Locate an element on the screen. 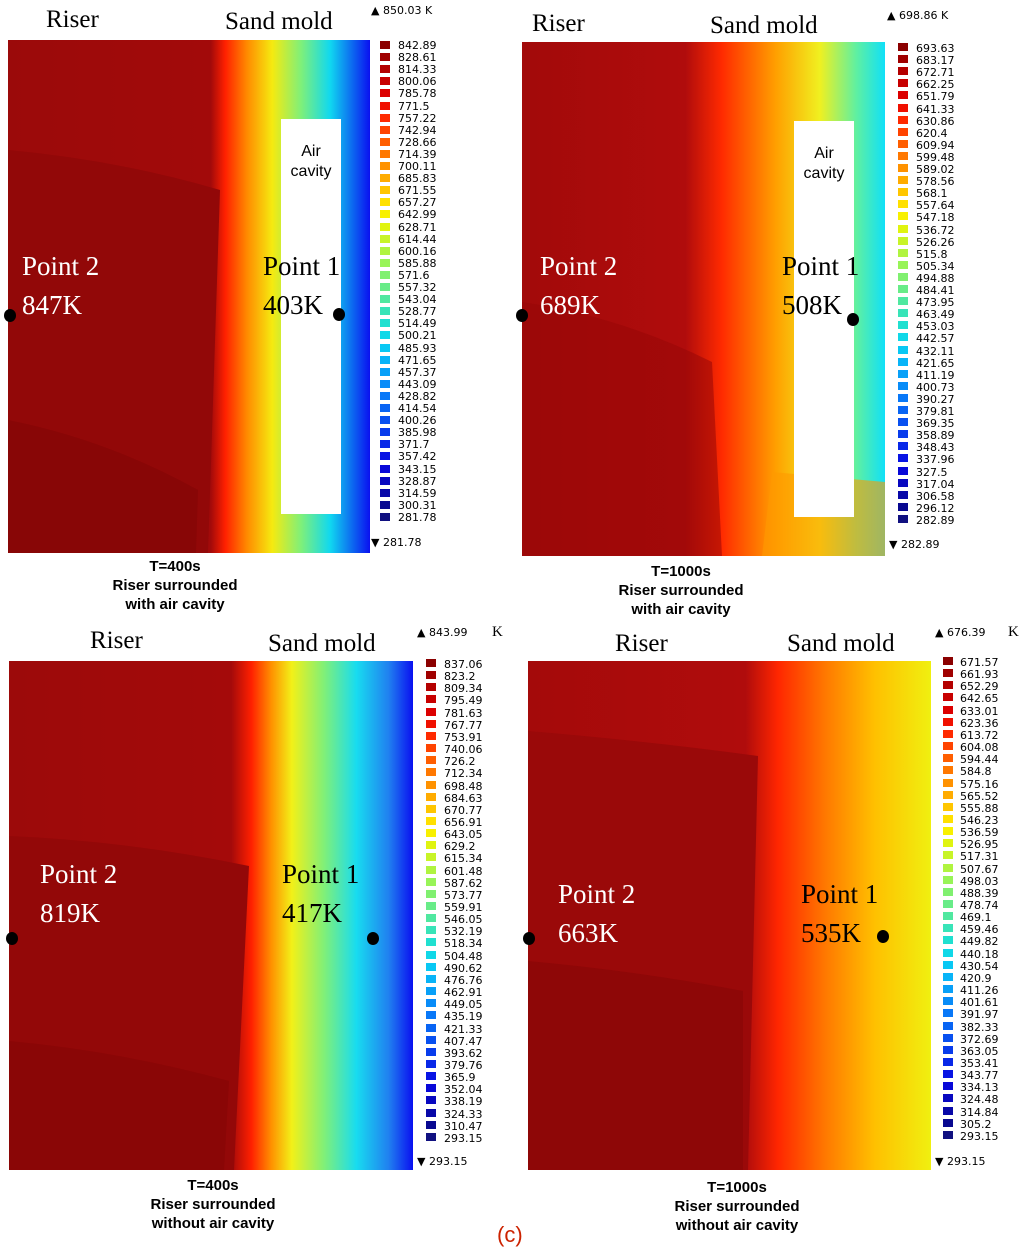 This screenshot has height=1254, width=1022. colorbar-value: 314.59 is located at coordinates (417, 493).